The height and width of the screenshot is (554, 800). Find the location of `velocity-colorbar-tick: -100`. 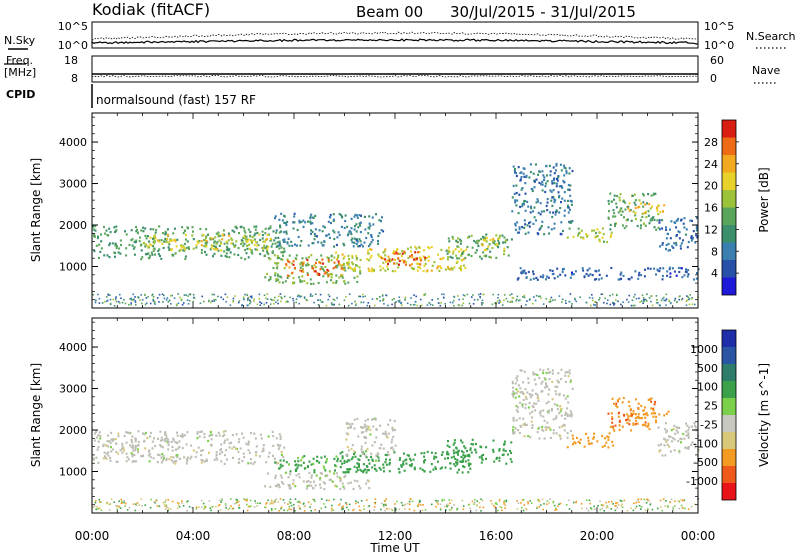

velocity-colorbar-tick: -100 is located at coordinates (705, 443).